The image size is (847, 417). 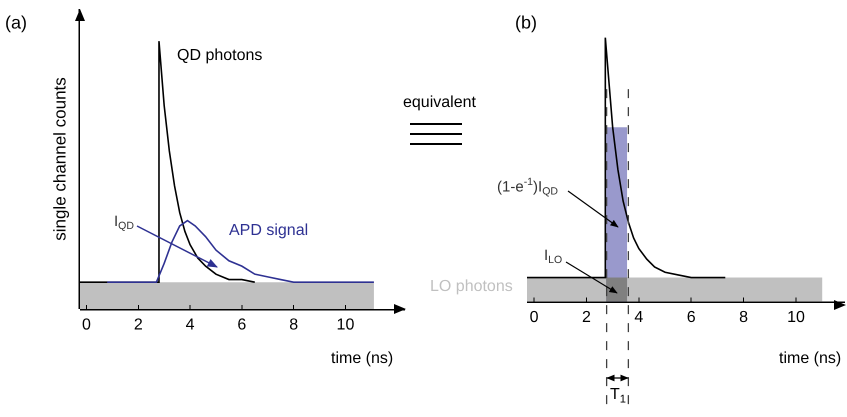 What do you see at coordinates (268, 230) in the screenshot?
I see `series-label: APD signal` at bounding box center [268, 230].